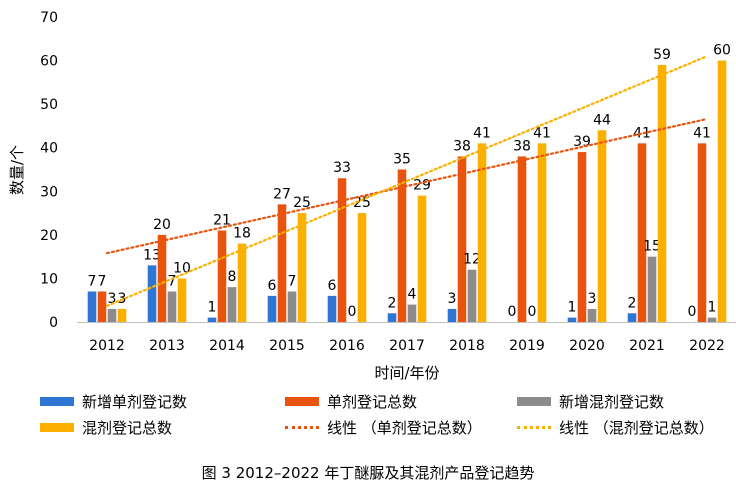 The height and width of the screenshot is (489, 736). Describe the element at coordinates (722, 51) in the screenshot. I see `data-label: 60` at that location.